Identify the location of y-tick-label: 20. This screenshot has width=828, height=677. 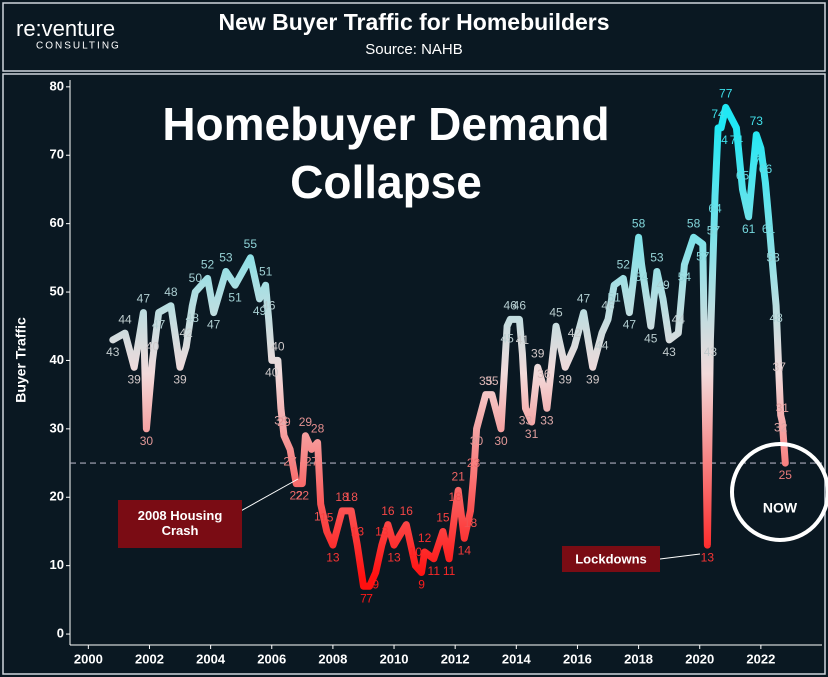
(57, 496).